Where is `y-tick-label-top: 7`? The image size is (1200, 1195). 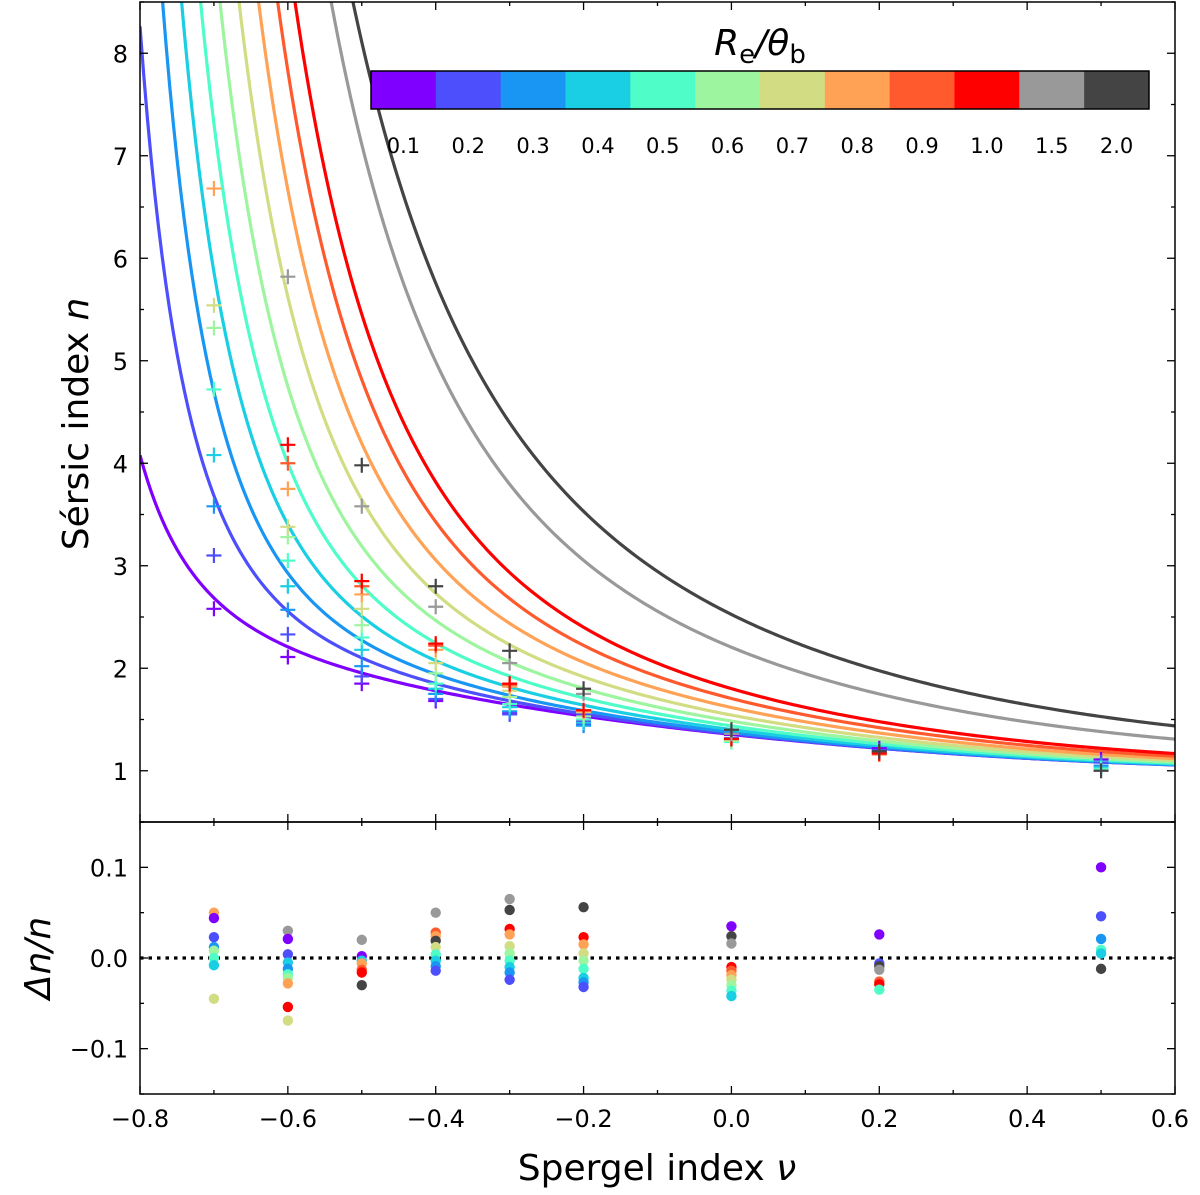
y-tick-label-top: 7 is located at coordinates (120, 157).